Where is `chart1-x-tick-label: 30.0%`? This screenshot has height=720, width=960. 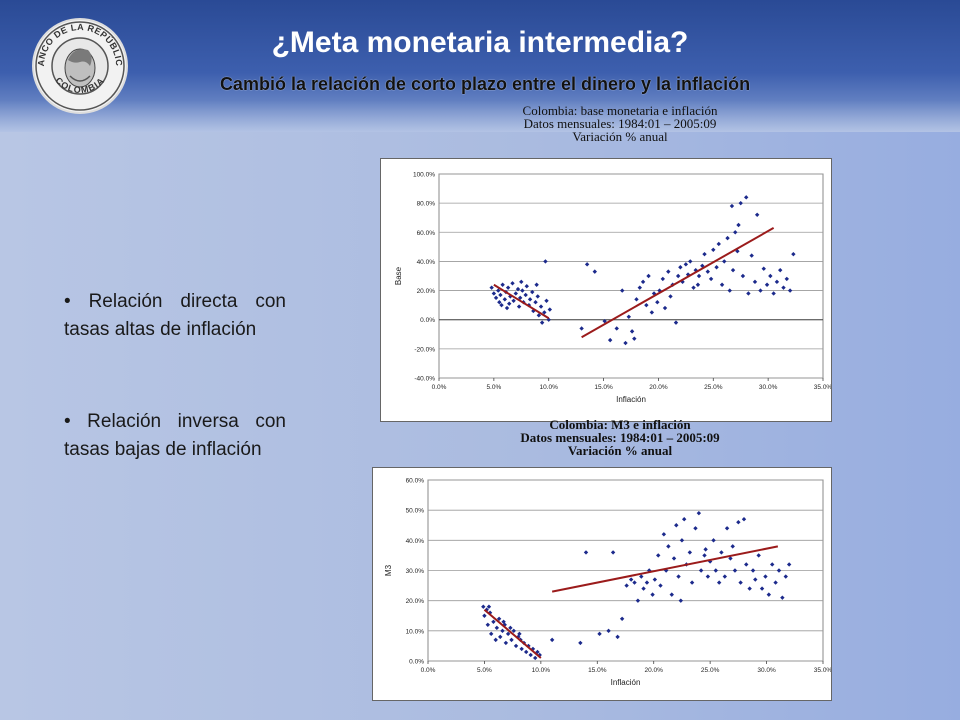
chart1-x-tick-label: 30.0% is located at coordinates (768, 387).